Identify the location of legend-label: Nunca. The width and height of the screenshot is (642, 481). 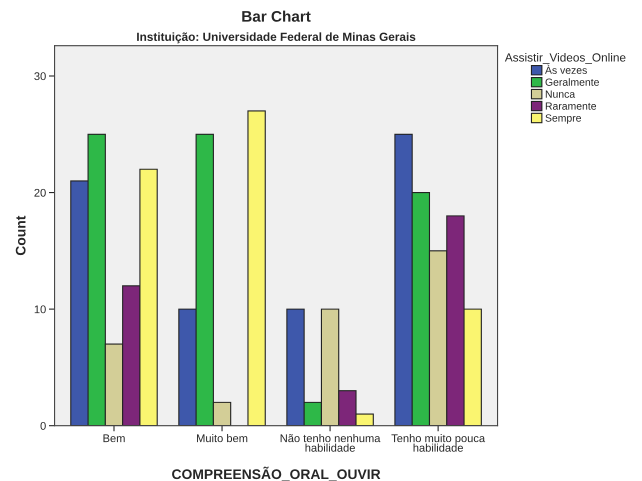
(561, 94).